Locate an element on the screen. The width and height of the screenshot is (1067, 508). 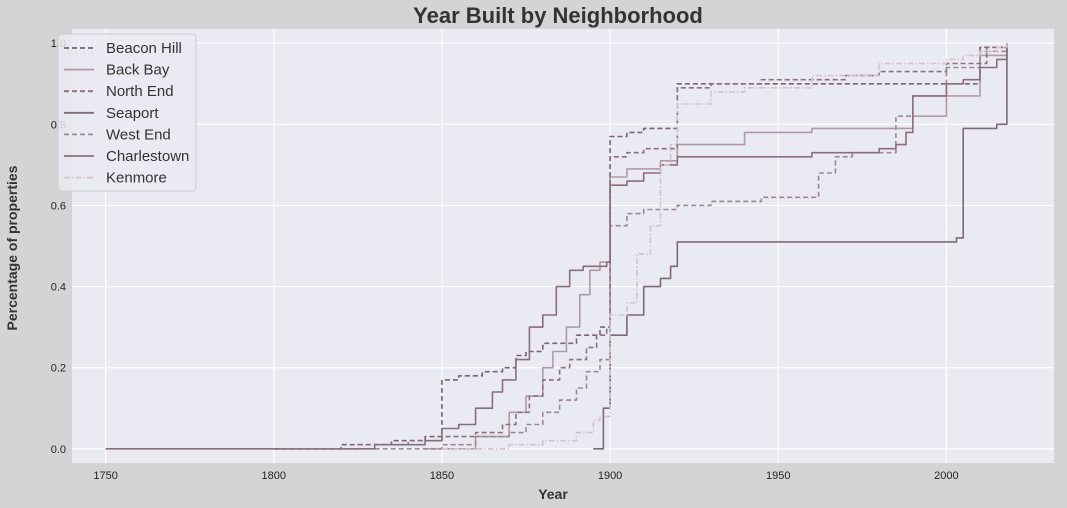
x-tick-label: 1950 is located at coordinates (778, 476).